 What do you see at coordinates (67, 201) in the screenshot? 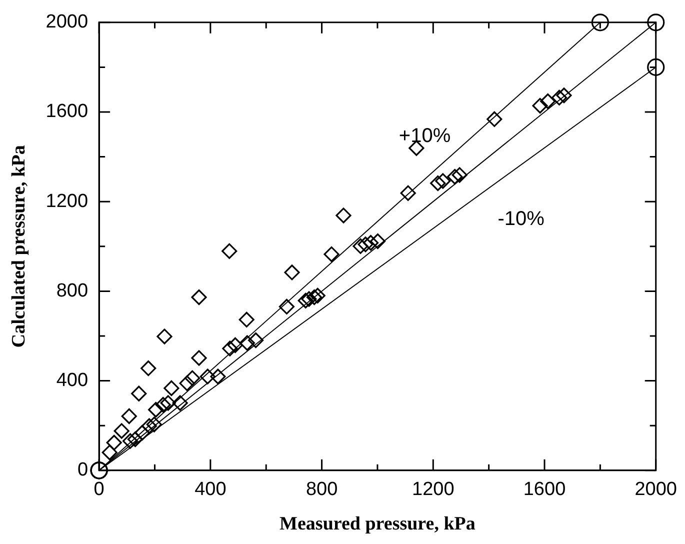
I see `y-tick-label: 1200` at bounding box center [67, 201].